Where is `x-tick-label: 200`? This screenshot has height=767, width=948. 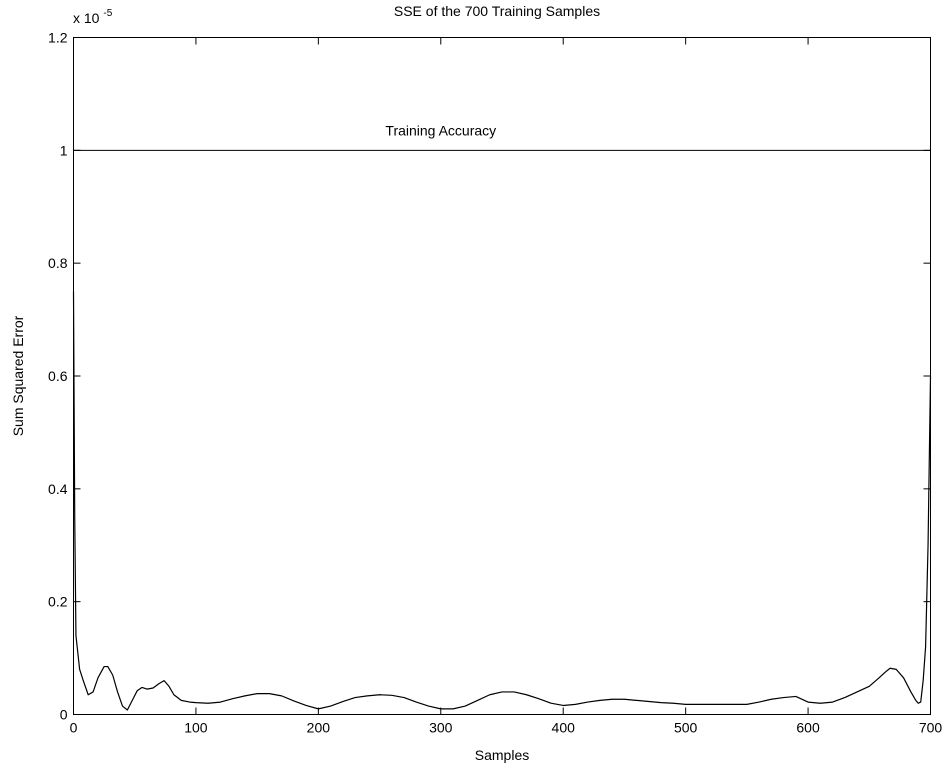 x-tick-label: 200 is located at coordinates (319, 728).